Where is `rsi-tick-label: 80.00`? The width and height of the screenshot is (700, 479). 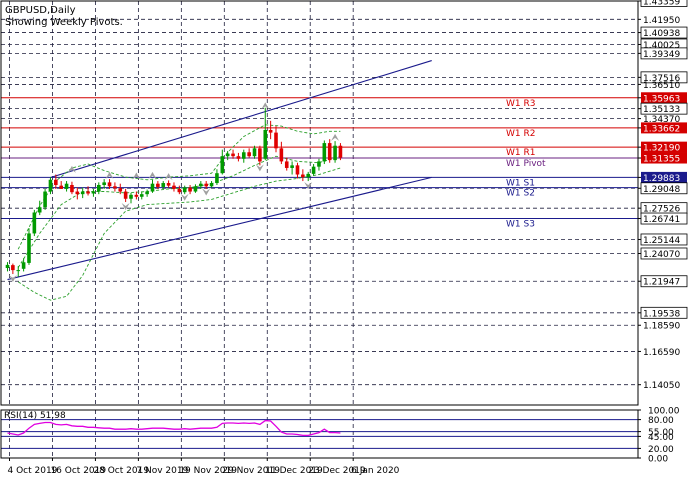
rsi-tick-label: 80.00 is located at coordinates (661, 421).